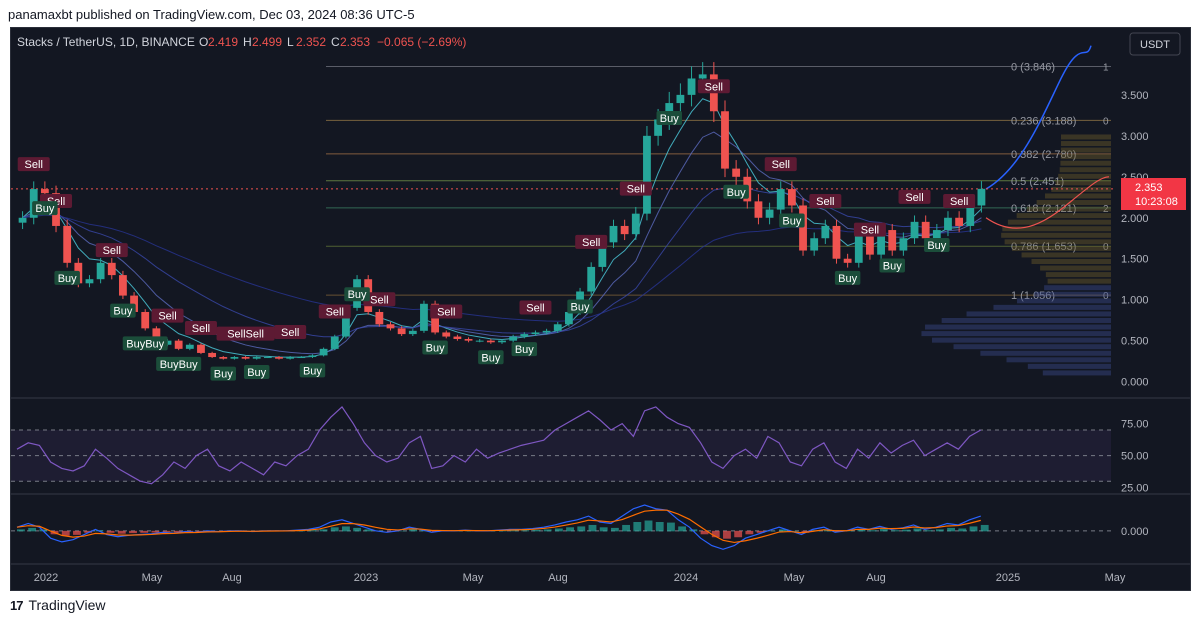 This screenshot has height=624, width=1200. Describe the element at coordinates (498, 526) in the screenshot. I see `macd-signal-line` at that location.